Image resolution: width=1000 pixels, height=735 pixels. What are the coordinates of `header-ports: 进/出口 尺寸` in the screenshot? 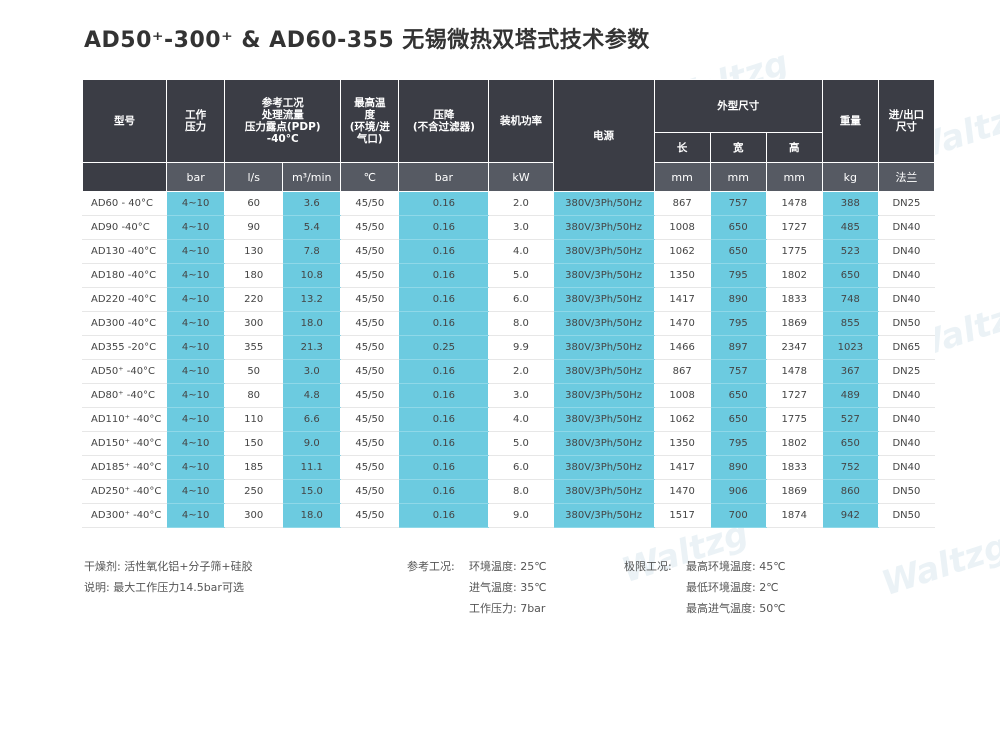 It's located at (906, 121).